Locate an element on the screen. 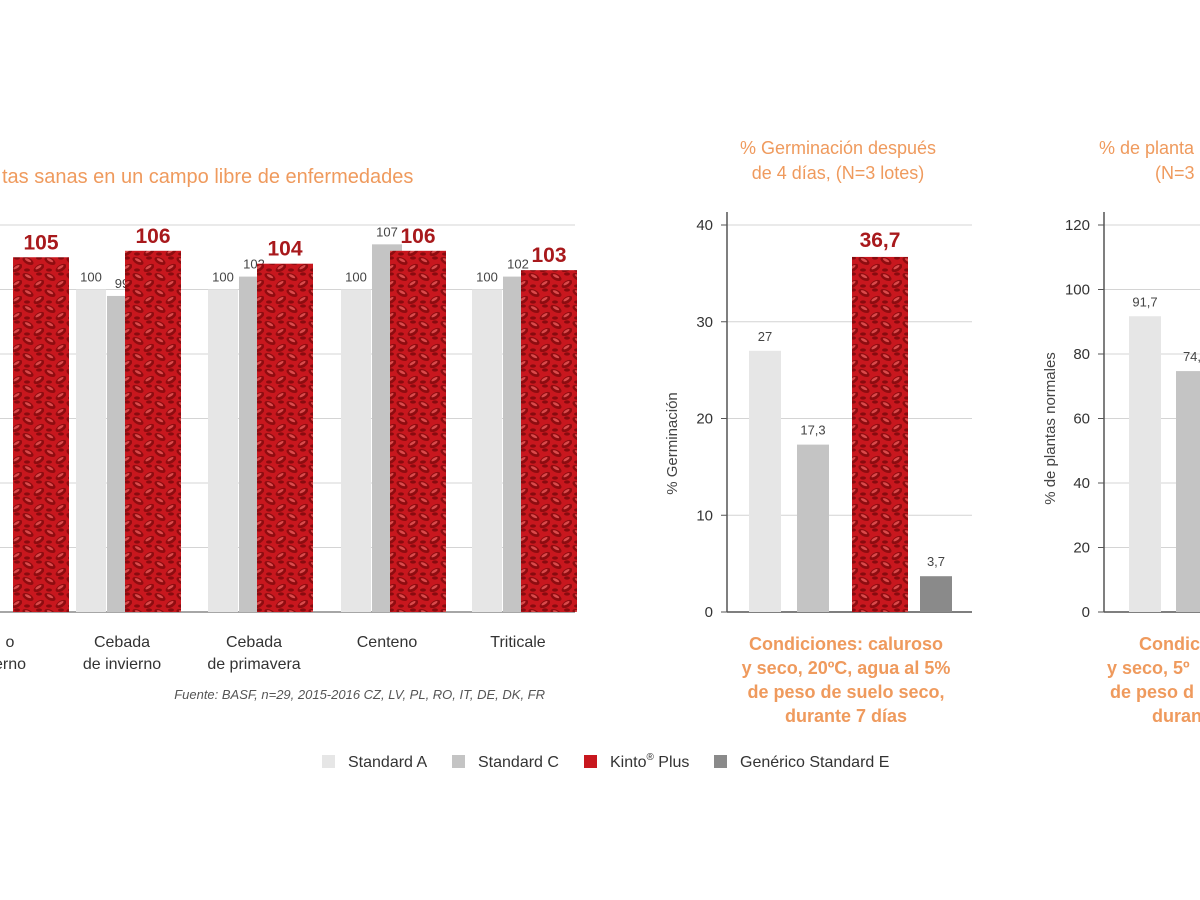  chart3-ytick-label: 20 is located at coordinates (1081, 548).